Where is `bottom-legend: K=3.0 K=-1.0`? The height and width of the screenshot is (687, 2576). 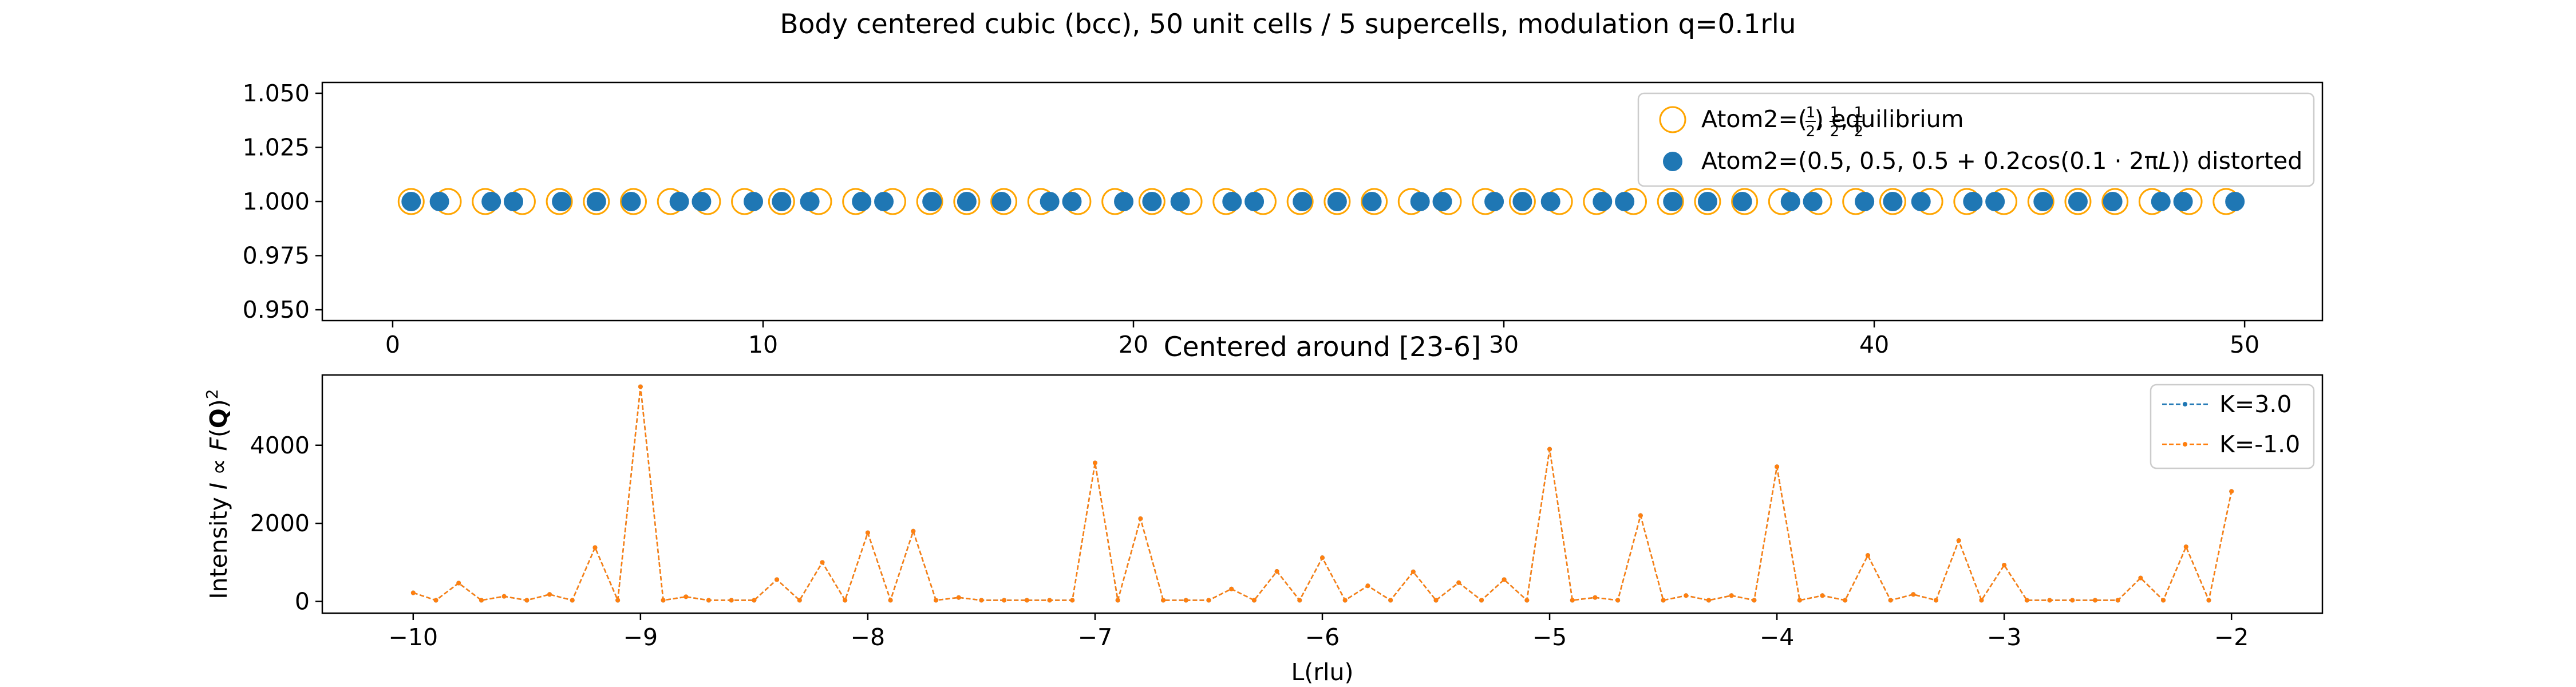
bottom-legend: K=3.0 K=-1.0 is located at coordinates (2232, 426).